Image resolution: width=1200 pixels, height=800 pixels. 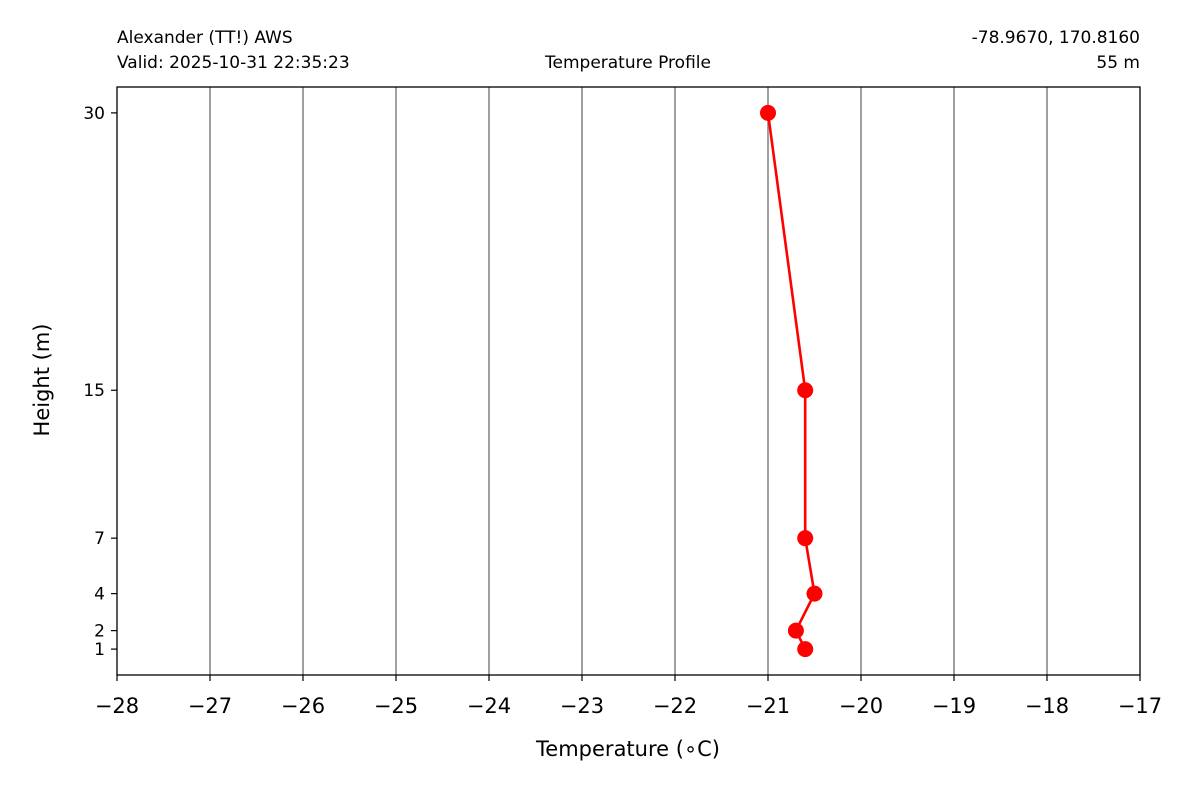 I want to click on y-tick-label: 15, so click(x=94, y=391).